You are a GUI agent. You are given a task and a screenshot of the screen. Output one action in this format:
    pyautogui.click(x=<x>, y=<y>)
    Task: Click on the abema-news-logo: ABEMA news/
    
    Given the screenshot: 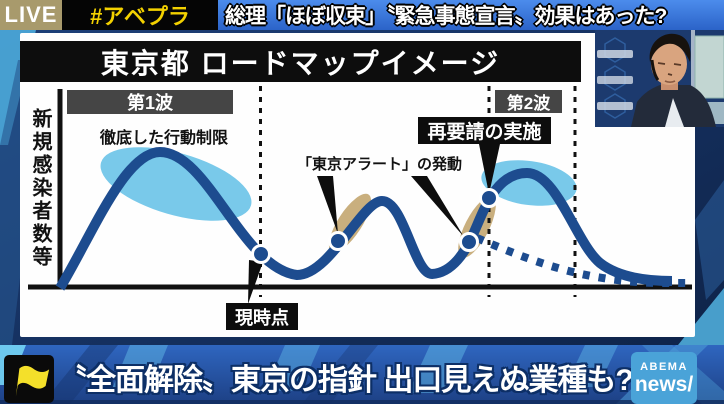 What is the action you would take?
    pyautogui.click(x=664, y=378)
    